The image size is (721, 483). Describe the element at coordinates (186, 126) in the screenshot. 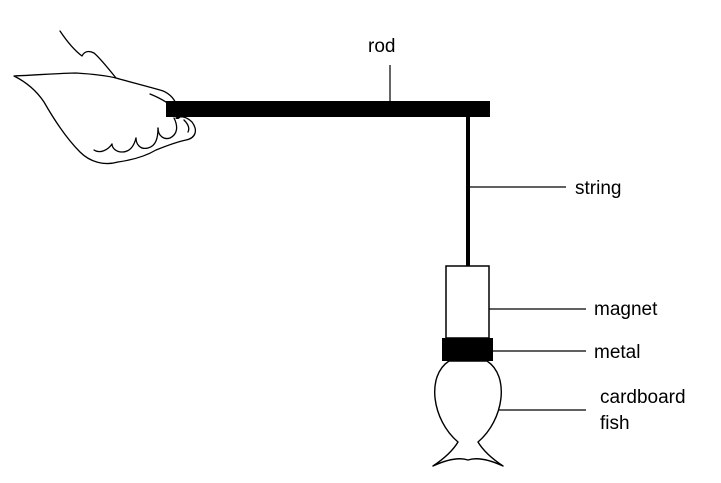

I see `hand-nail-line` at that location.